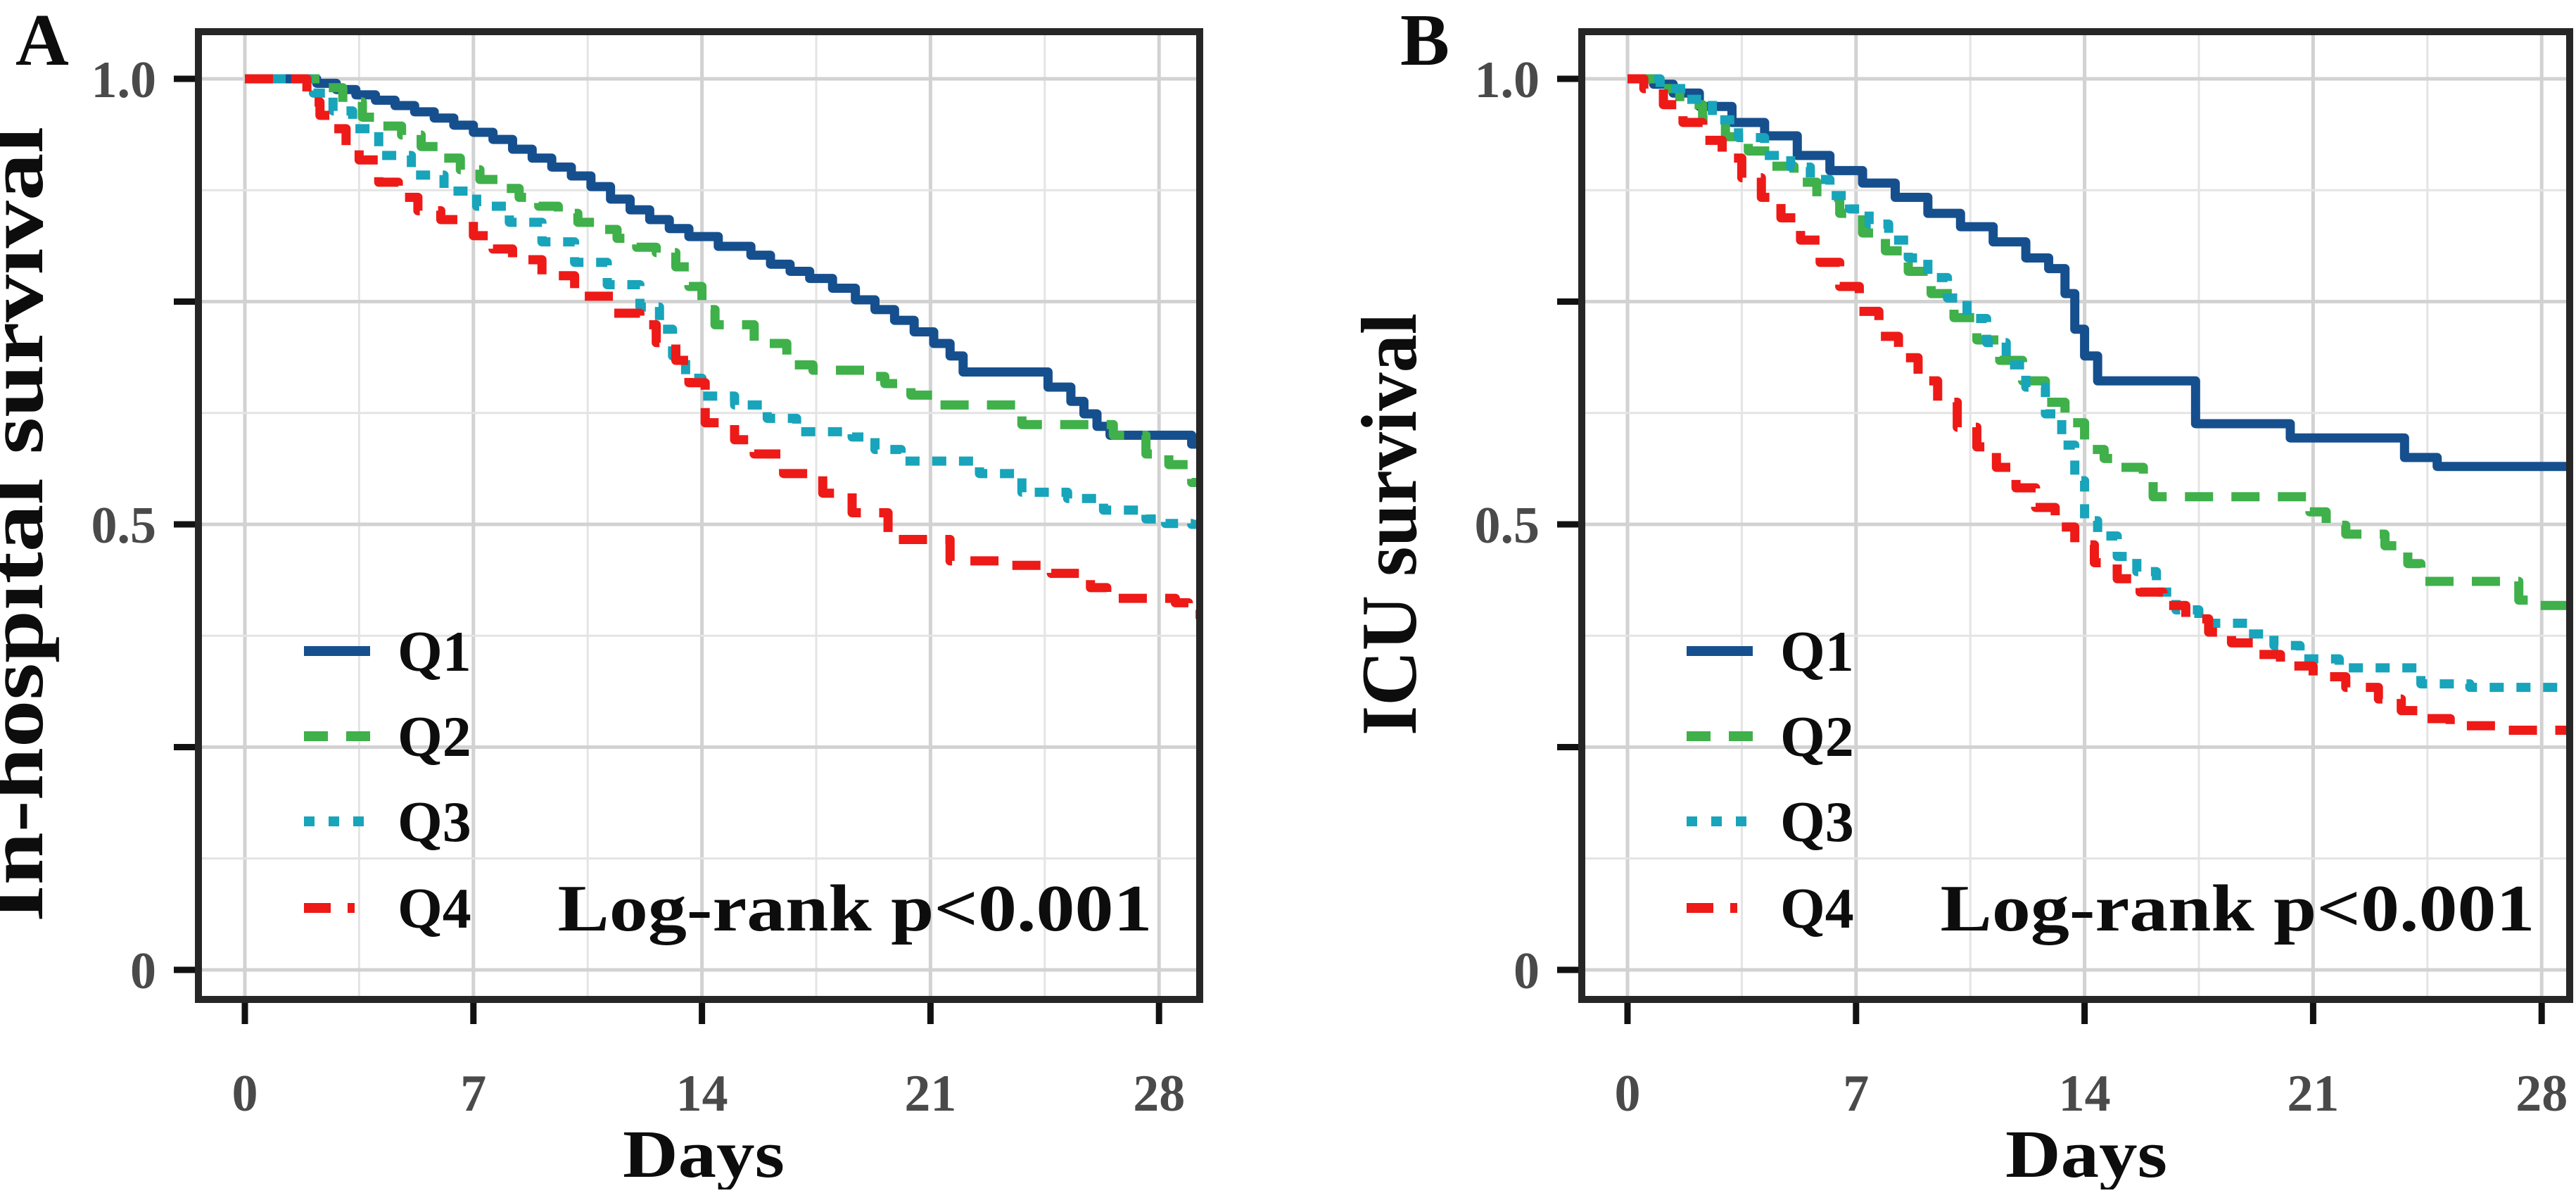 The image size is (2576, 1193). What do you see at coordinates (434, 651) in the screenshot?
I see `legend-label-Q1-A: Q1` at bounding box center [434, 651].